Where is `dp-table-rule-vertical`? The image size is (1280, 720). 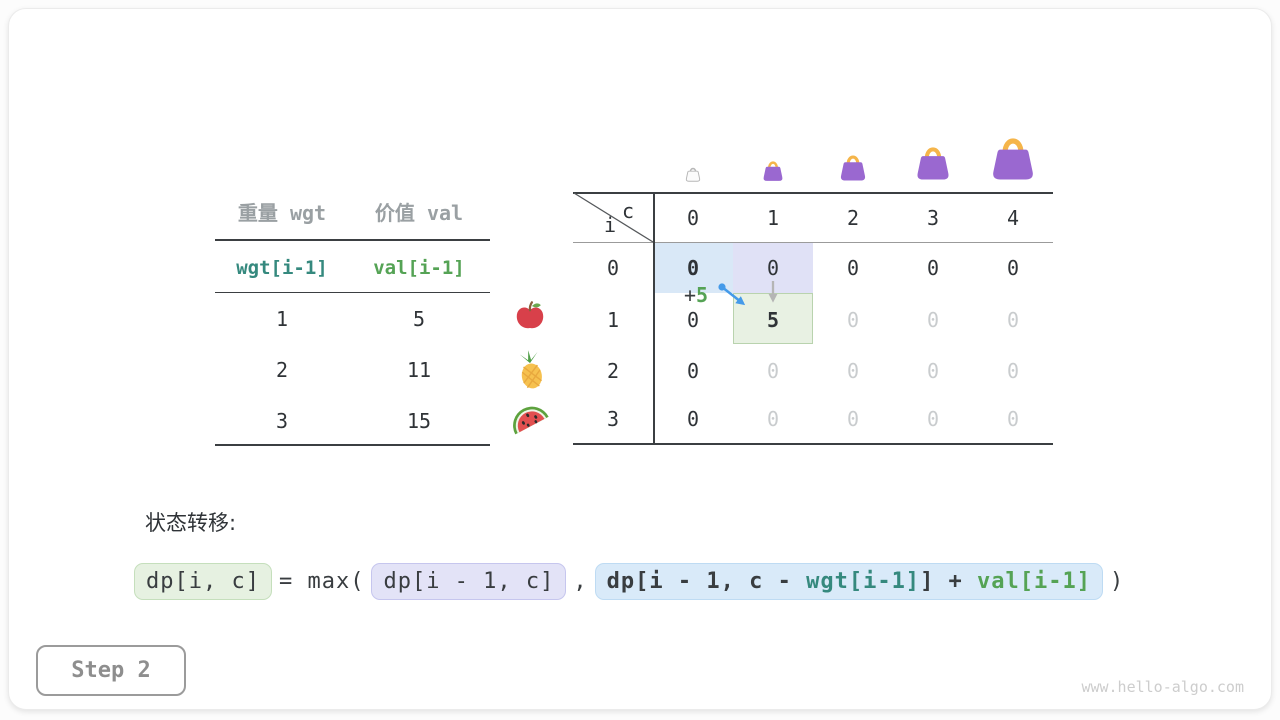
dp-table-rule-vertical is located at coordinates (654, 318).